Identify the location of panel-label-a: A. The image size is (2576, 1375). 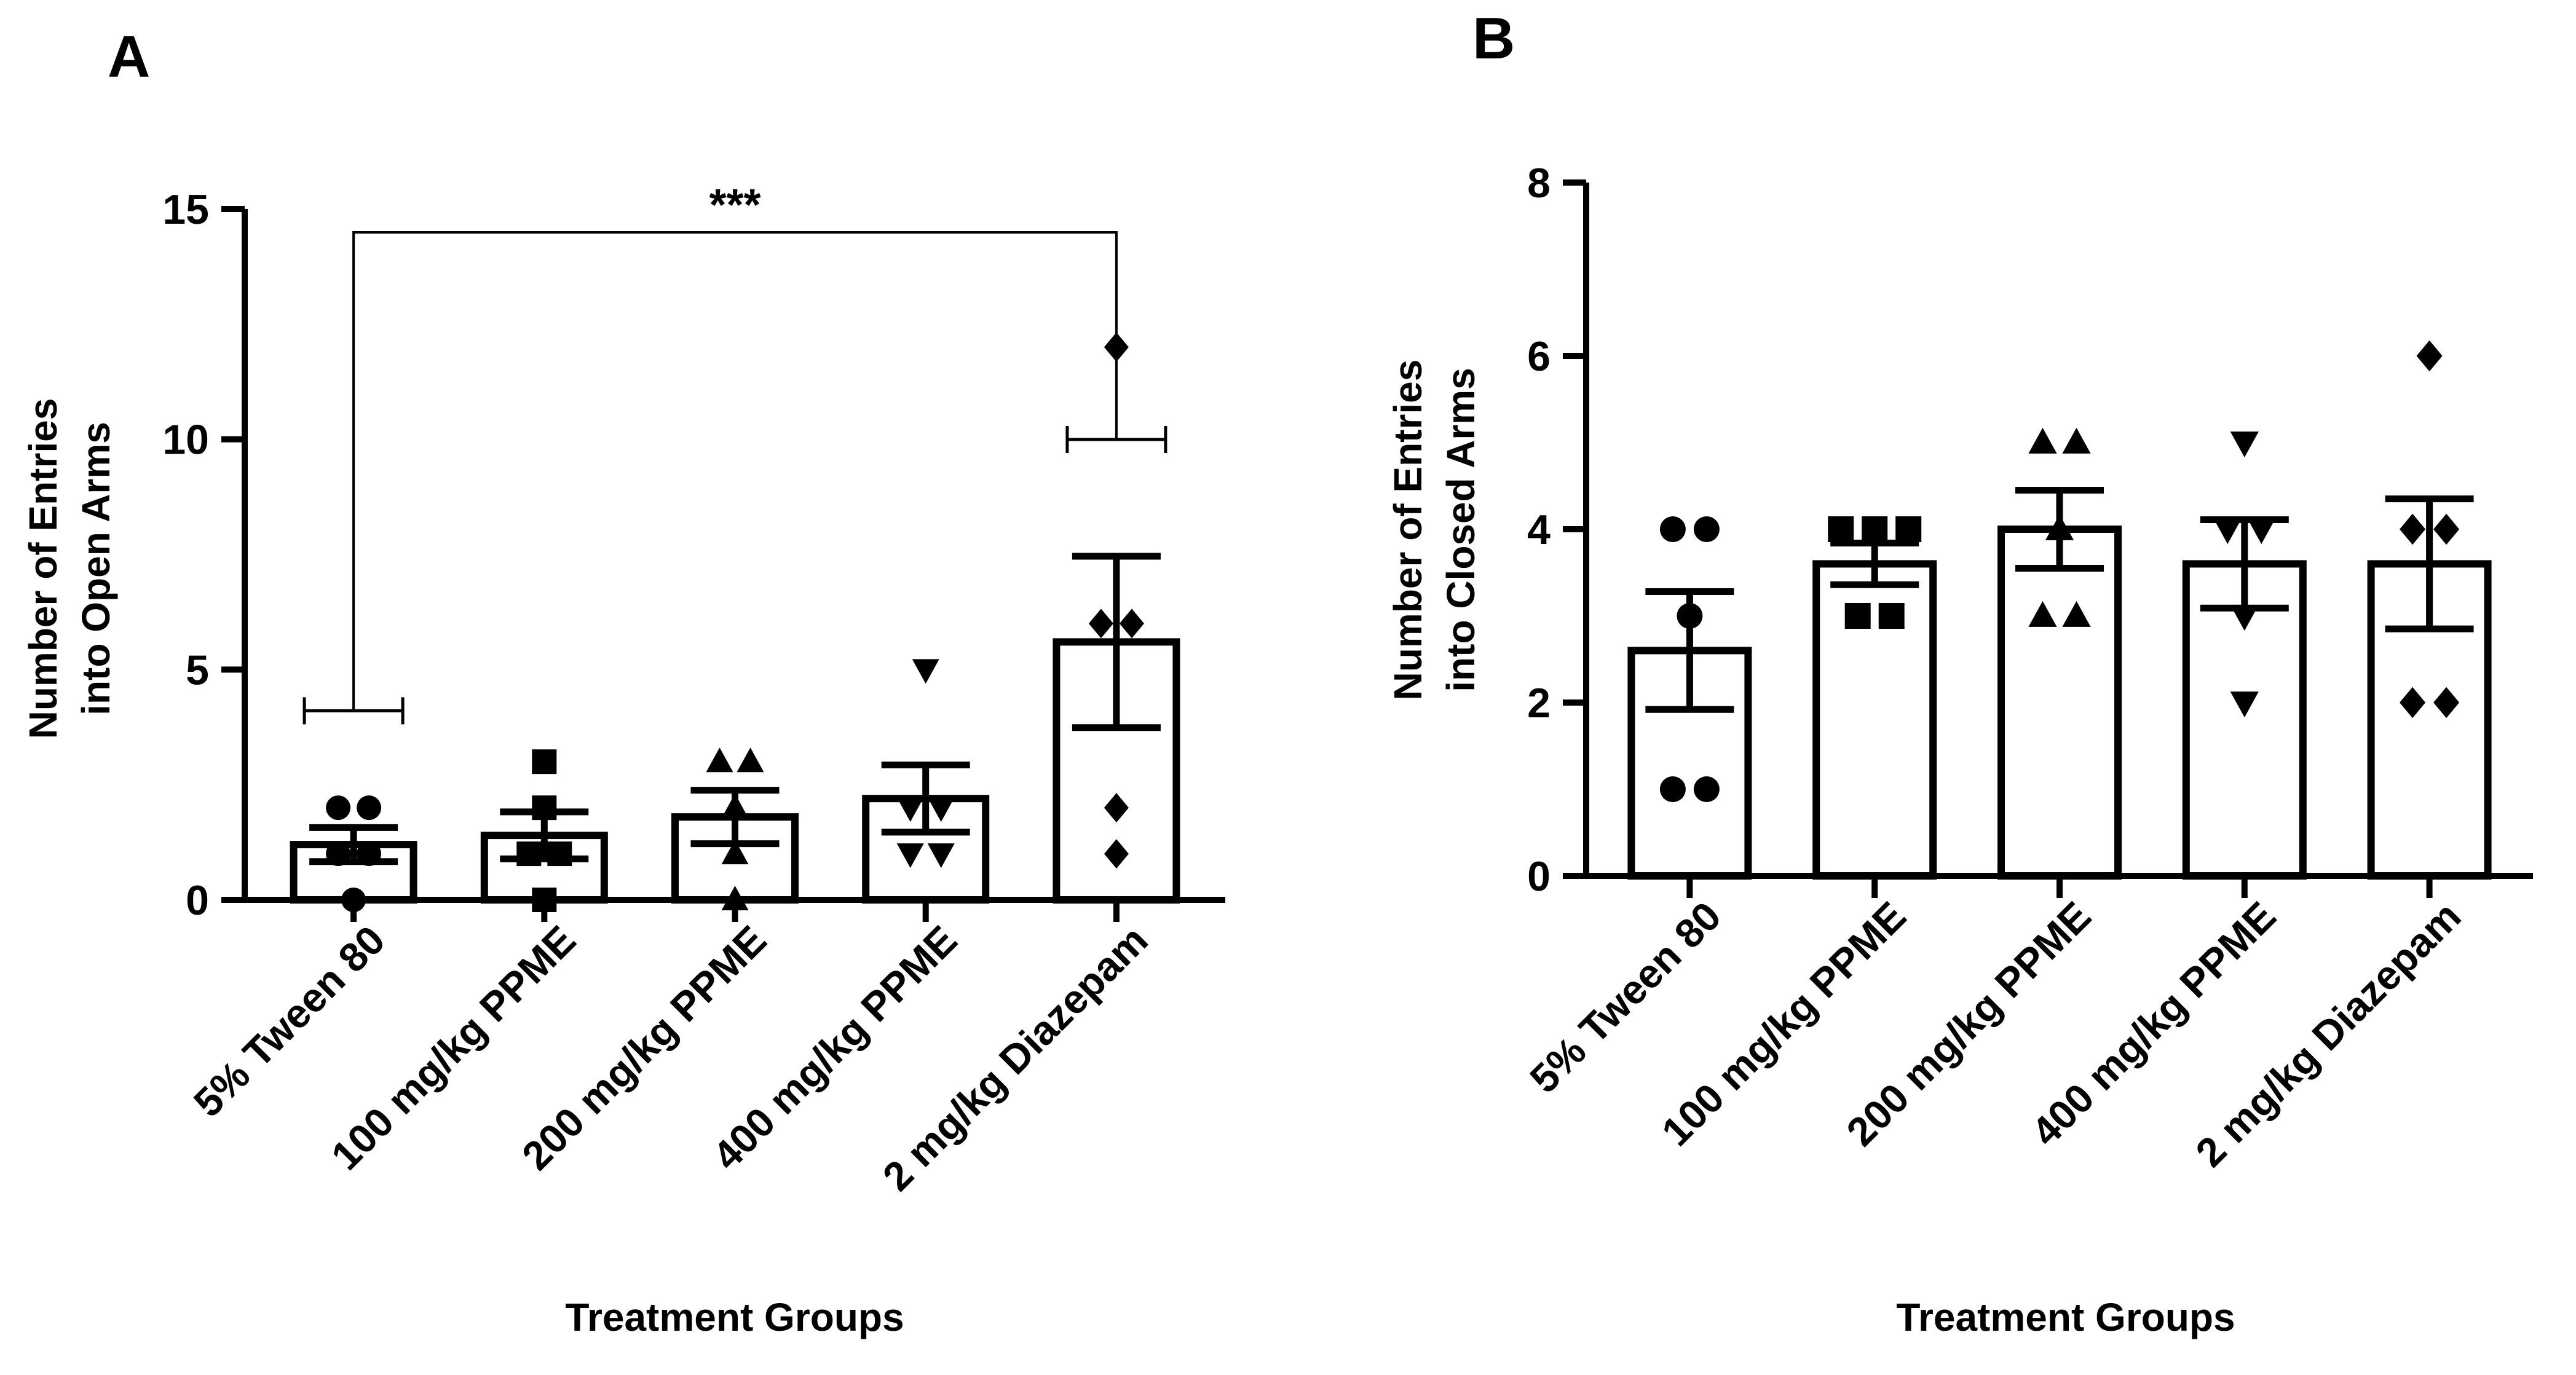
(129, 57).